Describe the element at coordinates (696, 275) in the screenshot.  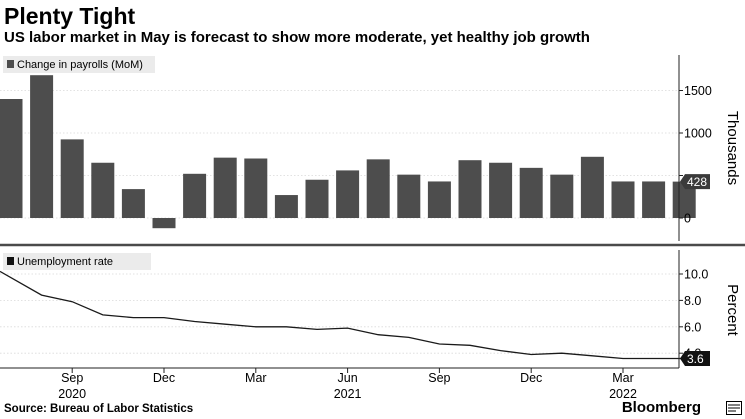
I see `unemployment-y-tick-label: 10.0` at that location.